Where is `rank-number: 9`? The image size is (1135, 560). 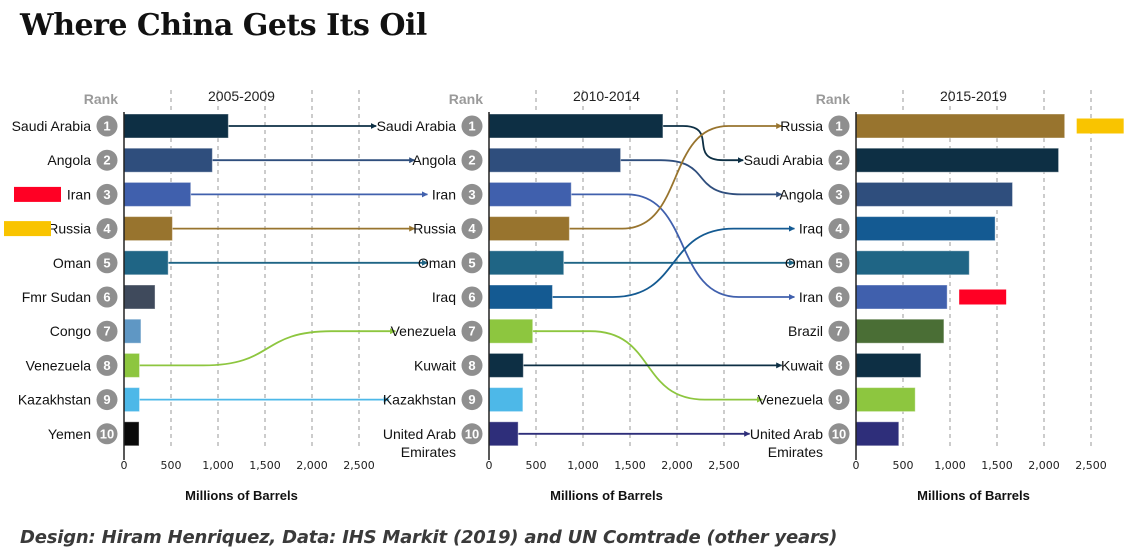 rank-number: 9 is located at coordinates (471, 399).